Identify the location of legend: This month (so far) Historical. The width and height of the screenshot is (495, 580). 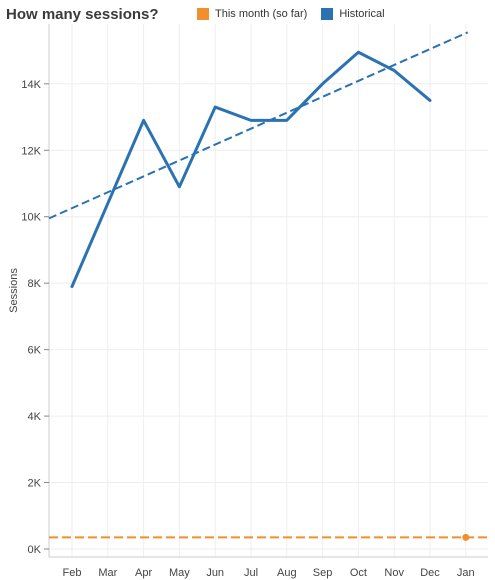
(298, 14).